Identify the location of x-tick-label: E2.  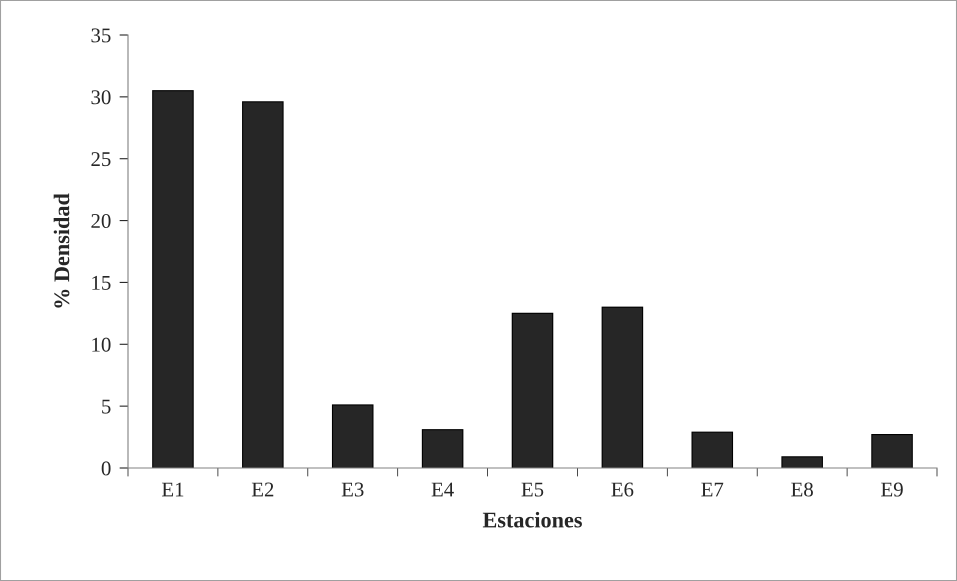
(263, 489).